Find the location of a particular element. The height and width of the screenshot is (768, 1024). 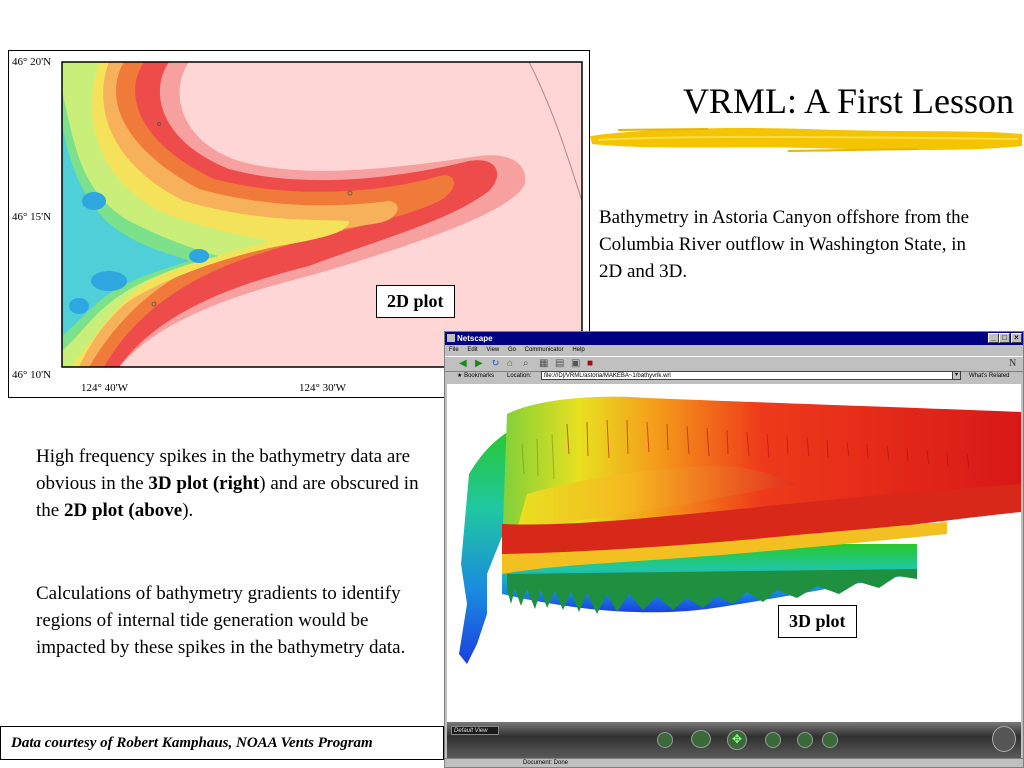

print-icon: ▤ is located at coordinates (560, 363).